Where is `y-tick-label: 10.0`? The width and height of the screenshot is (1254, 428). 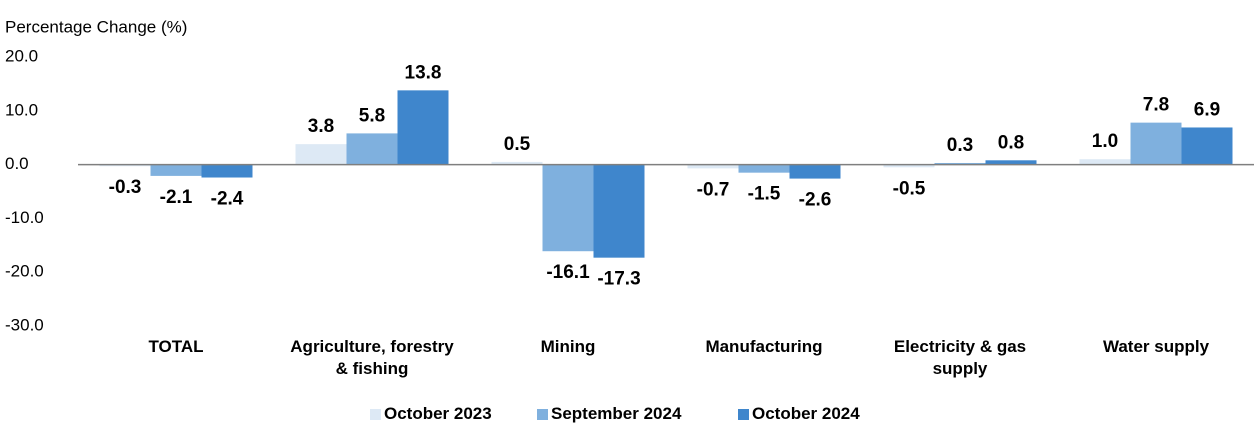 y-tick-label: 10.0 is located at coordinates (21, 109).